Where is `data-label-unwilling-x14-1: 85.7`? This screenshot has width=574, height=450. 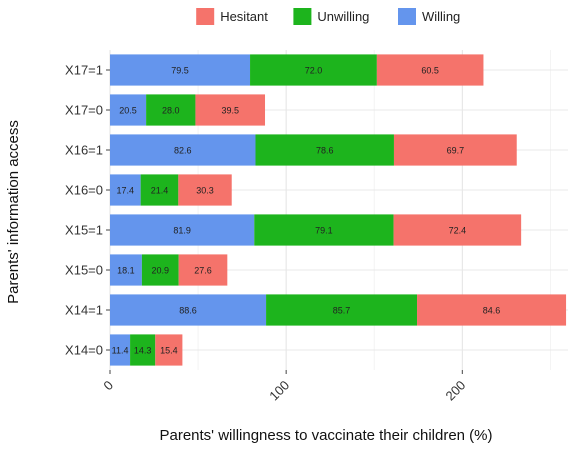 data-label-unwilling-x14-1: 85.7 is located at coordinates (342, 311).